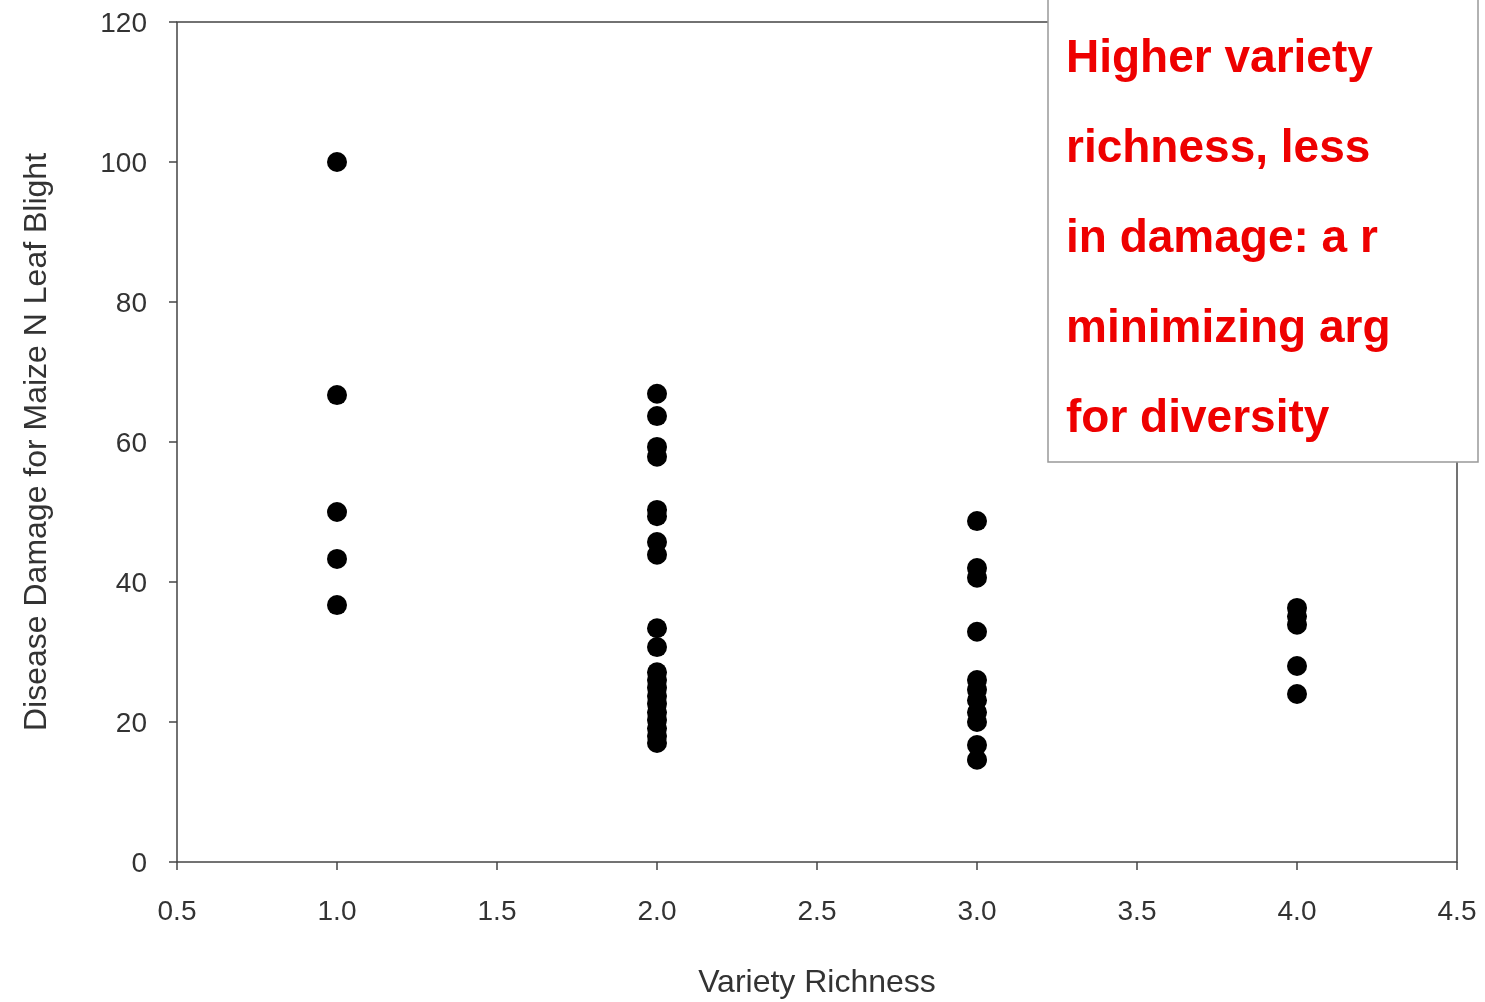  What do you see at coordinates (139, 862) in the screenshot?
I see `y-tick-label: 0` at bounding box center [139, 862].